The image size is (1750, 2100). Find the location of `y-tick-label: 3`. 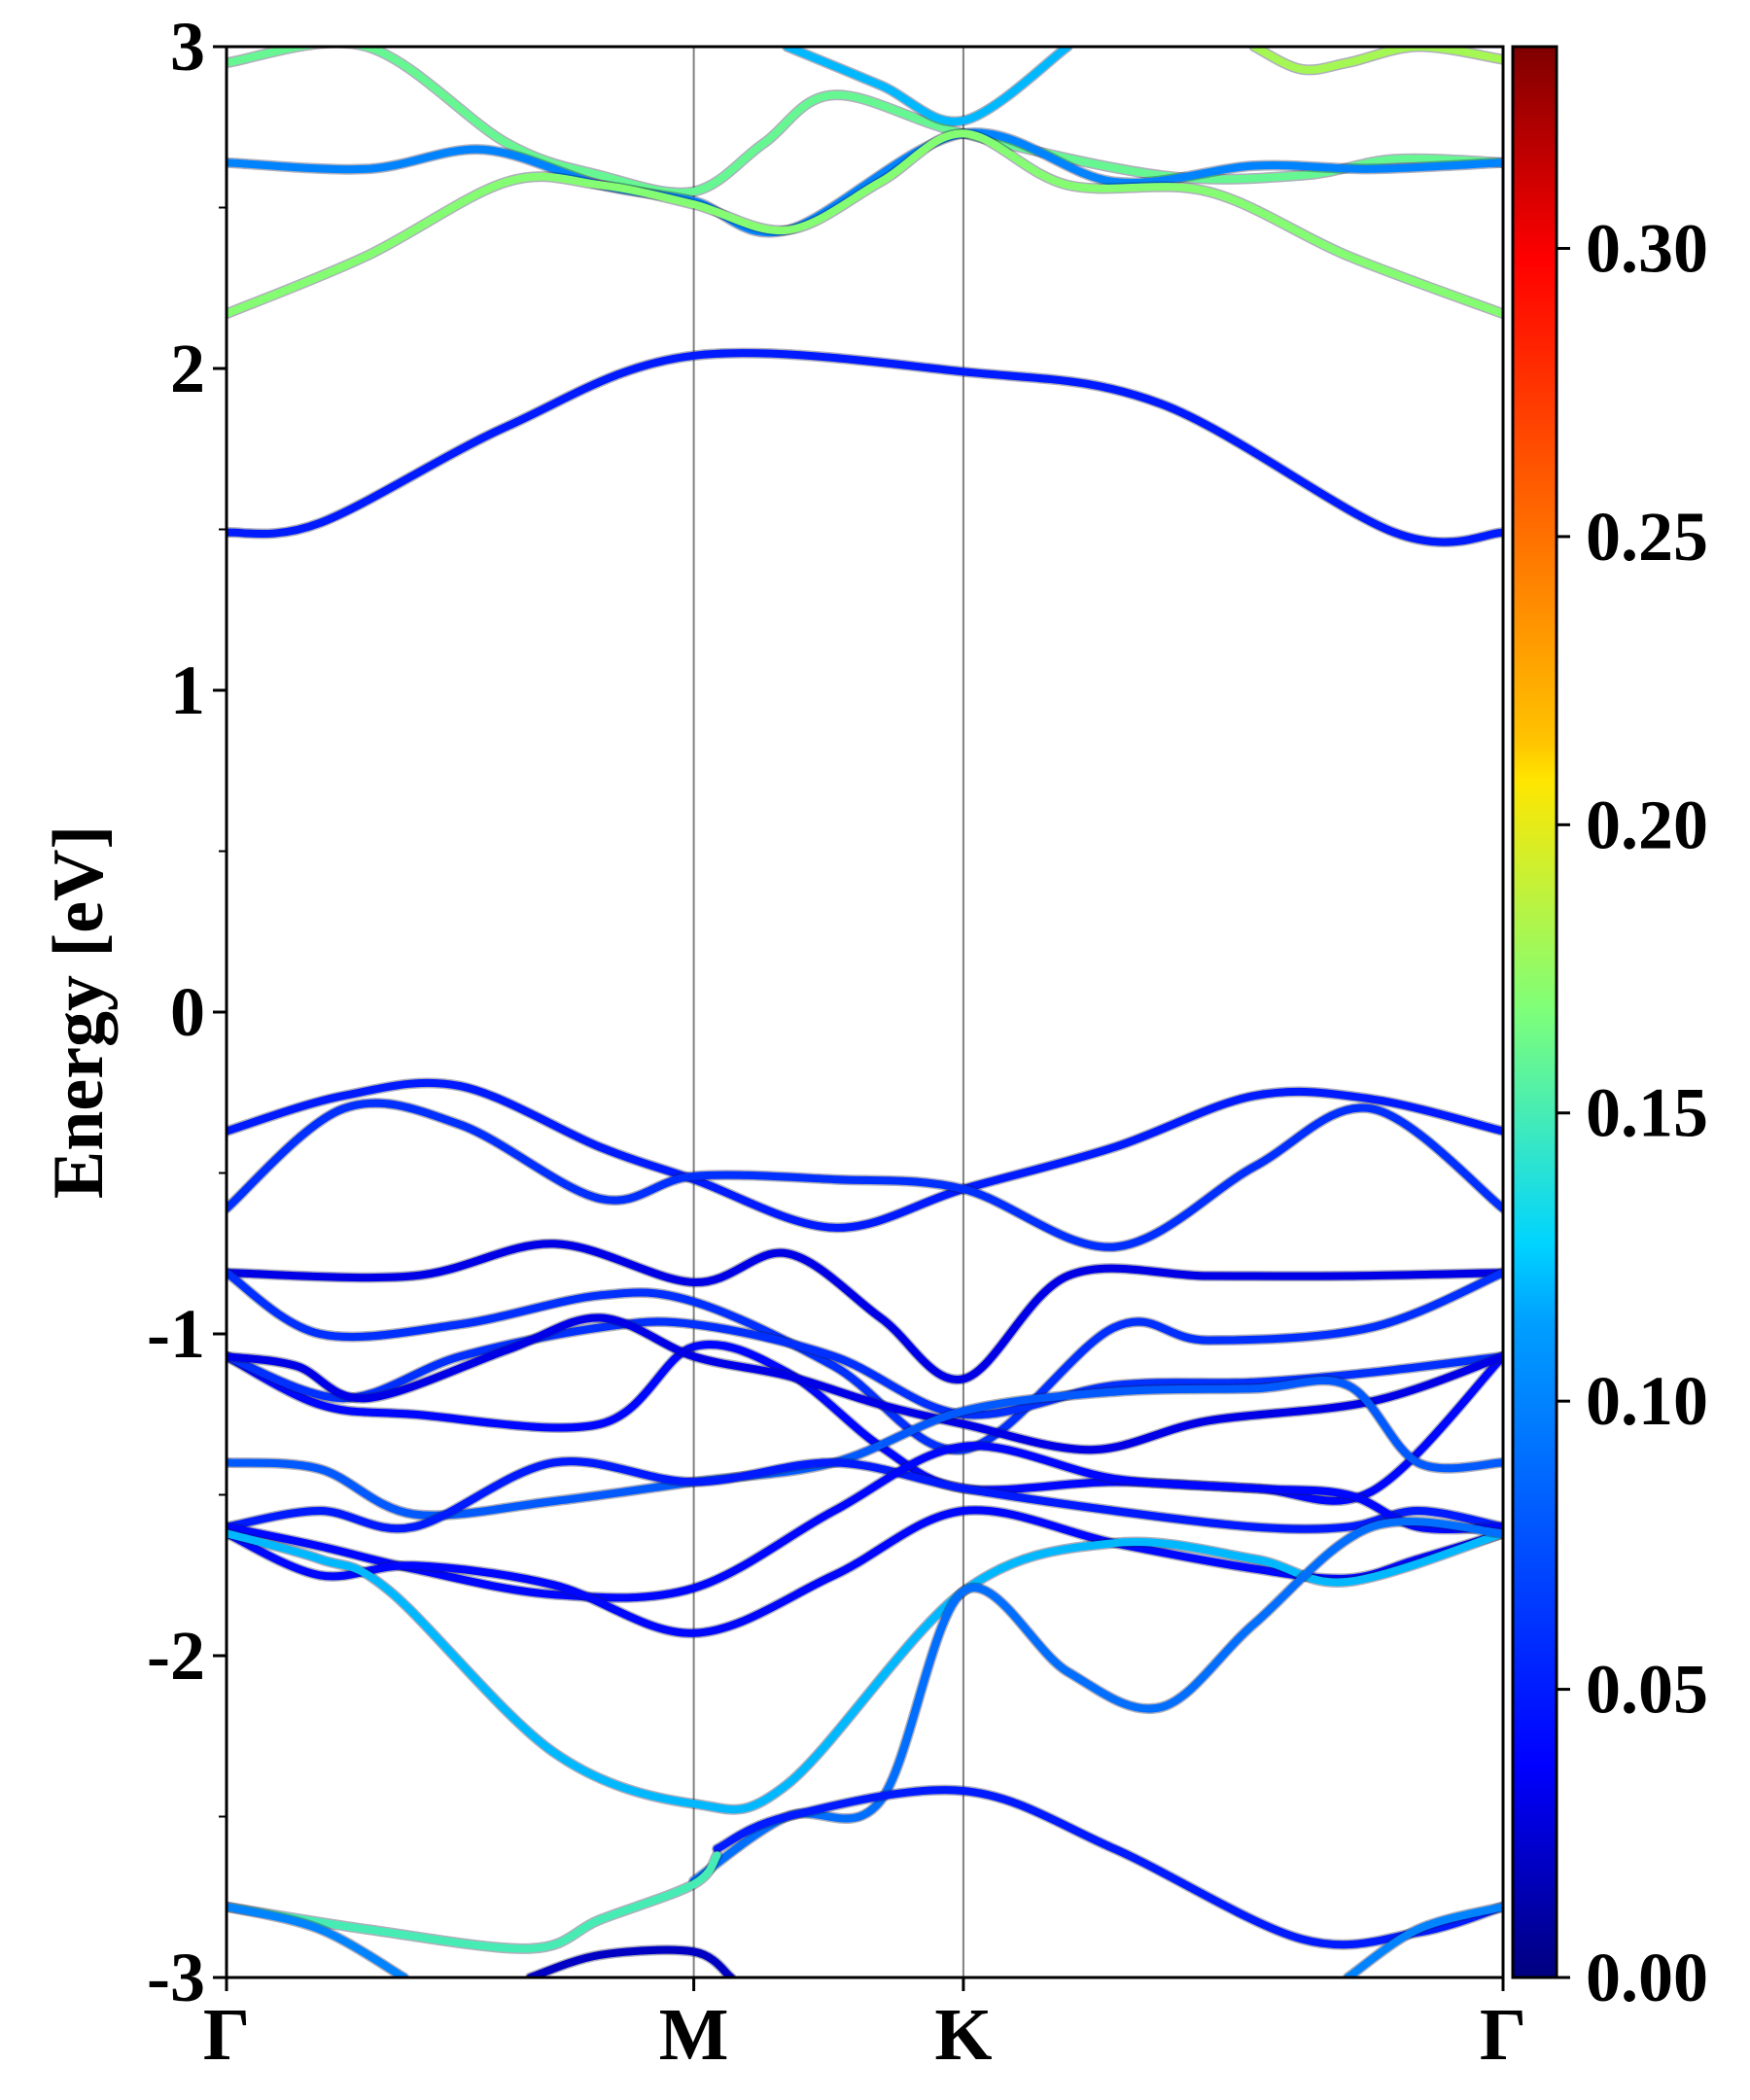

y-tick-label: 3 is located at coordinates (187, 47).